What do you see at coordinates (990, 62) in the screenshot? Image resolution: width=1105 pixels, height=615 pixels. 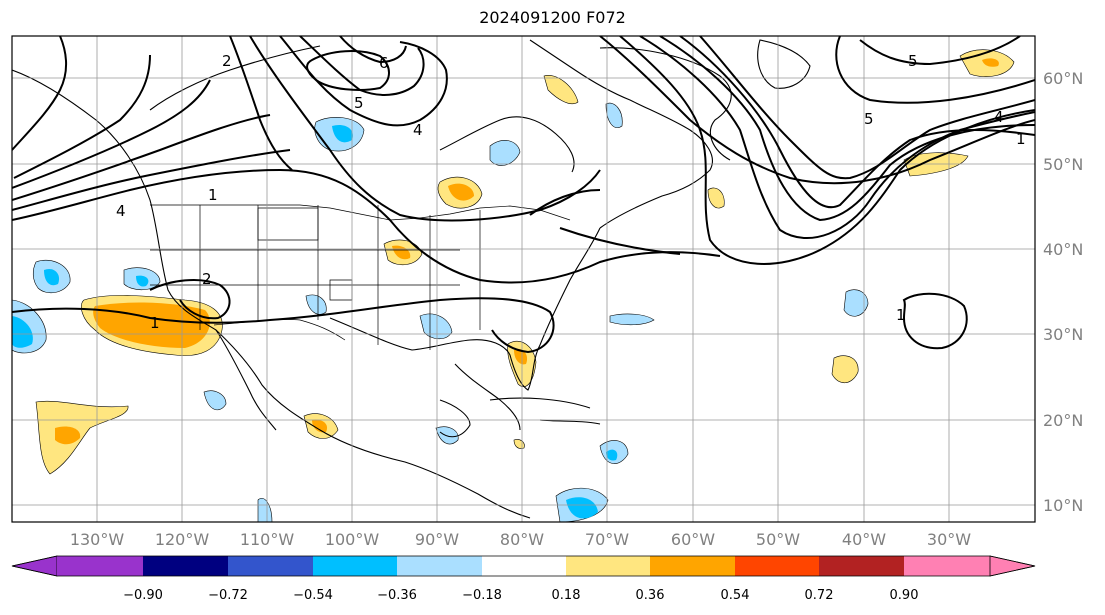 I see `anomaly-patch-greenland-sea-warm-core` at bounding box center [990, 62].